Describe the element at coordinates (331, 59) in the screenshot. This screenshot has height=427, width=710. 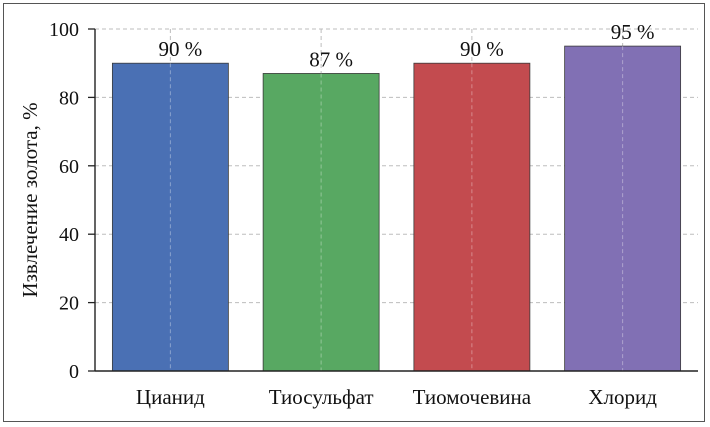
I see `data-label: 87 %` at that location.